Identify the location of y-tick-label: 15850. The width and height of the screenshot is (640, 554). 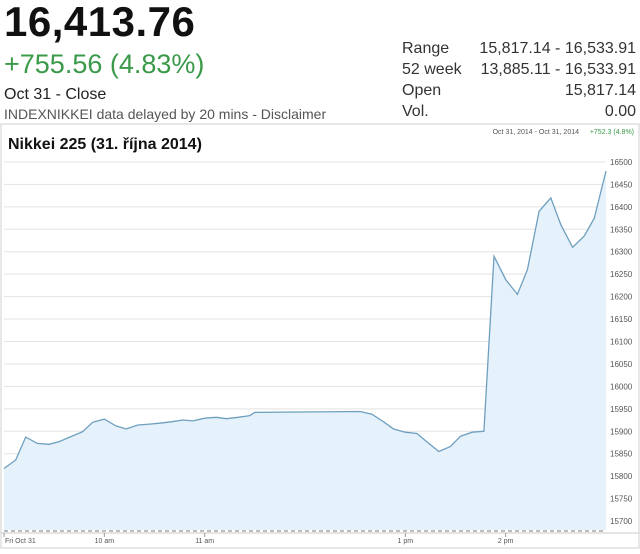
(621, 454).